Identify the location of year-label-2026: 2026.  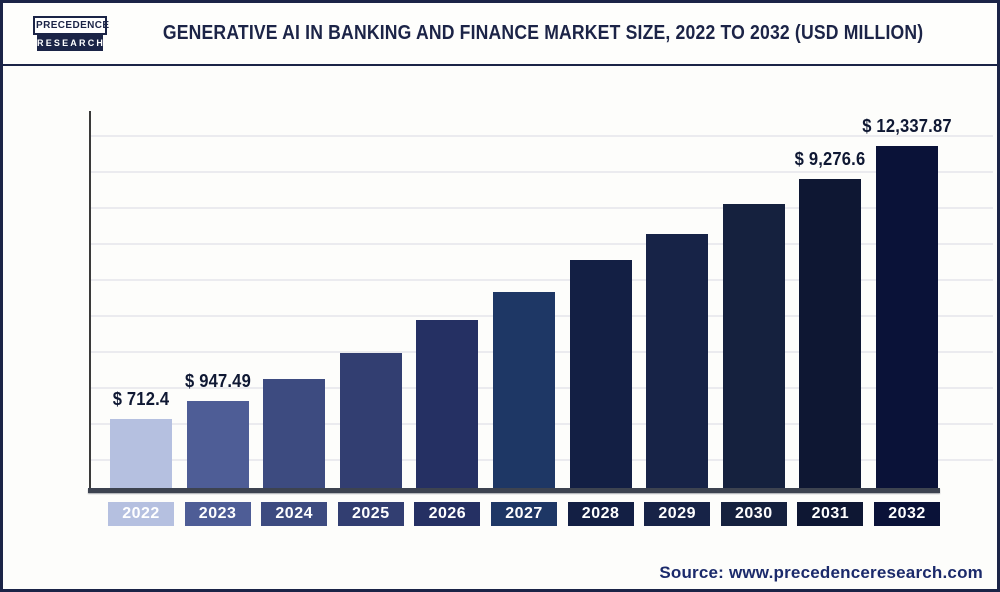
(447, 514).